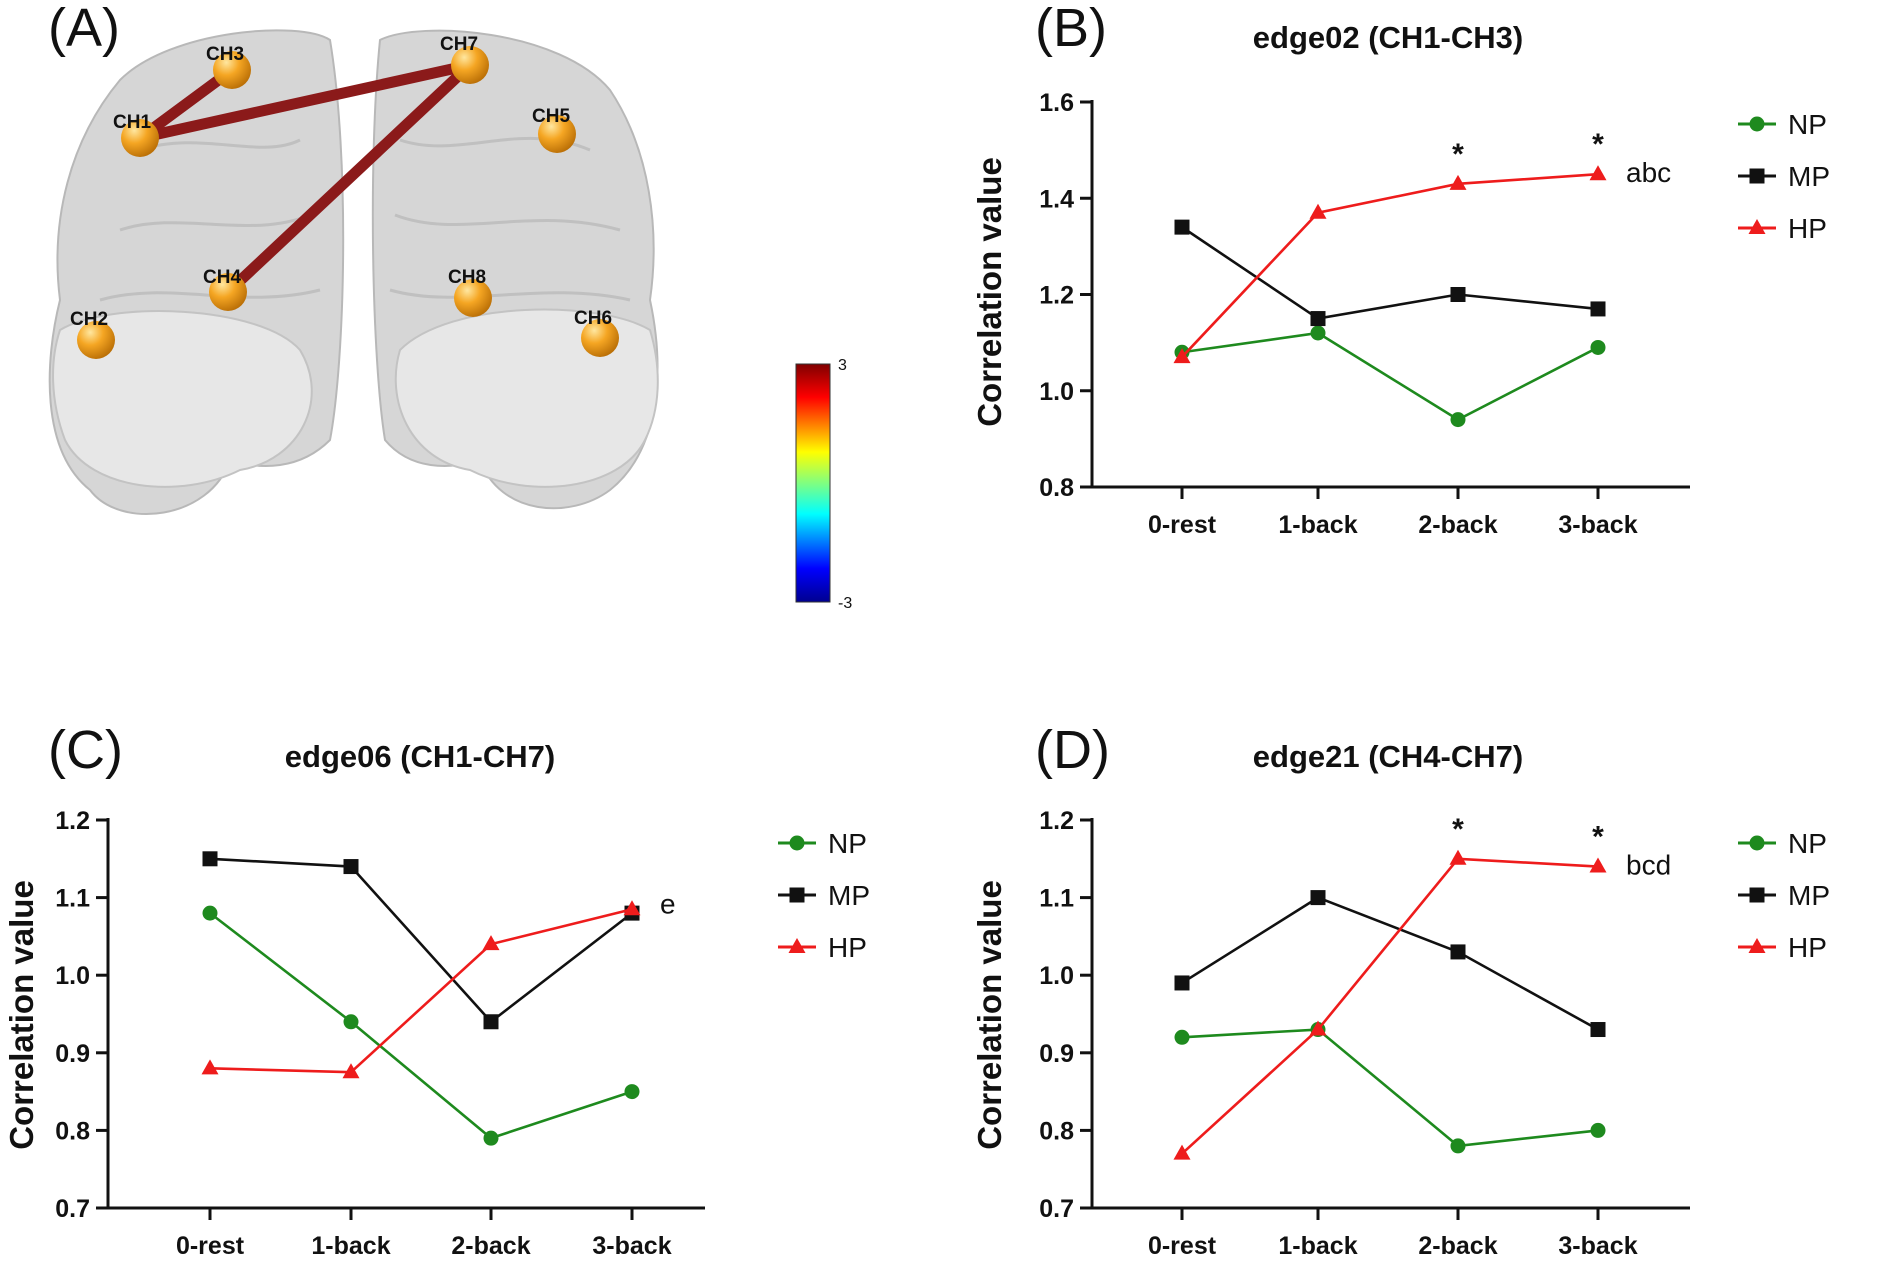 The width and height of the screenshot is (1901, 1261). I want to click on panel-letter-c: (C), so click(85, 750).